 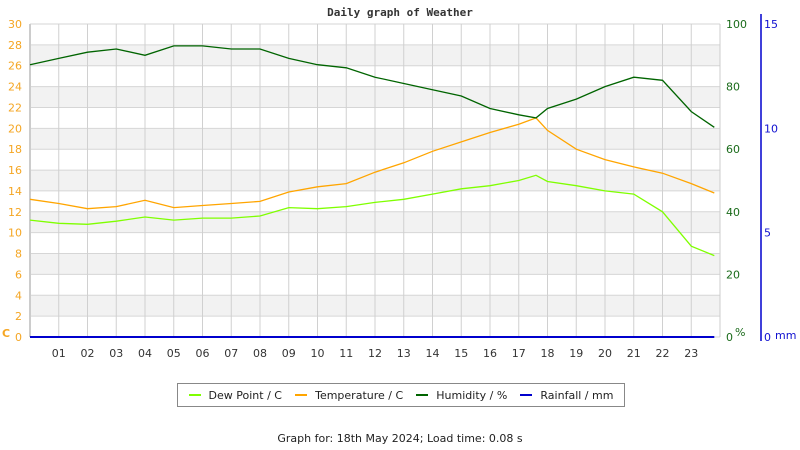 What do you see at coordinates (733, 149) in the screenshot?
I see `svg-text: 60` at bounding box center [733, 149].